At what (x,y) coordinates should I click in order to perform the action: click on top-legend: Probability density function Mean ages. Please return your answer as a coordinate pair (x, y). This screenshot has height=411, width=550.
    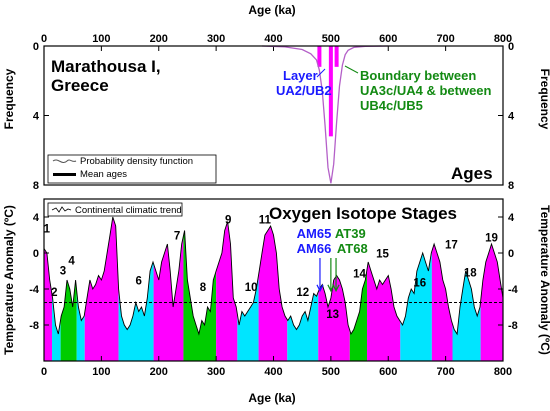
    Looking at the image, I should click on (132, 169).